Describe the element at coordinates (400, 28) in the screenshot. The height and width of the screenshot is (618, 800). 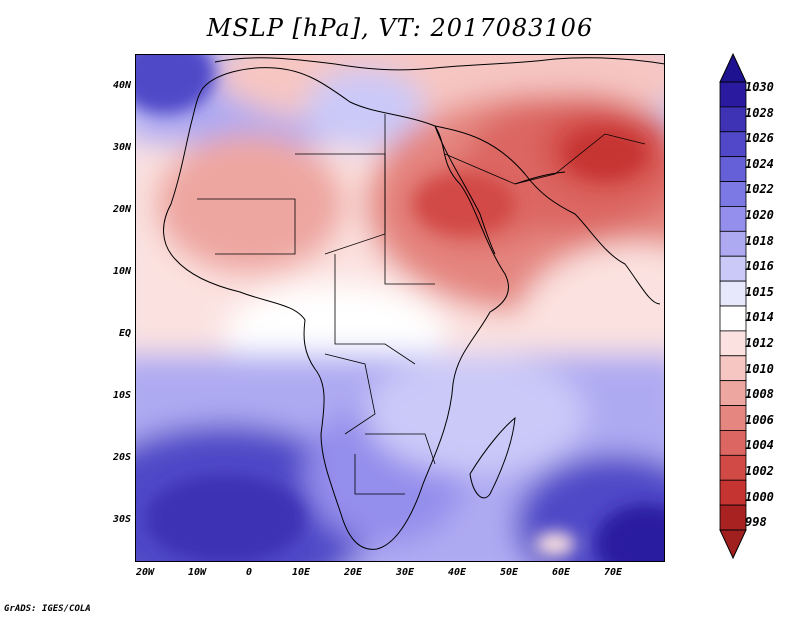
I see `map-title: MSLP [hPa], VT: 2017083106` at that location.